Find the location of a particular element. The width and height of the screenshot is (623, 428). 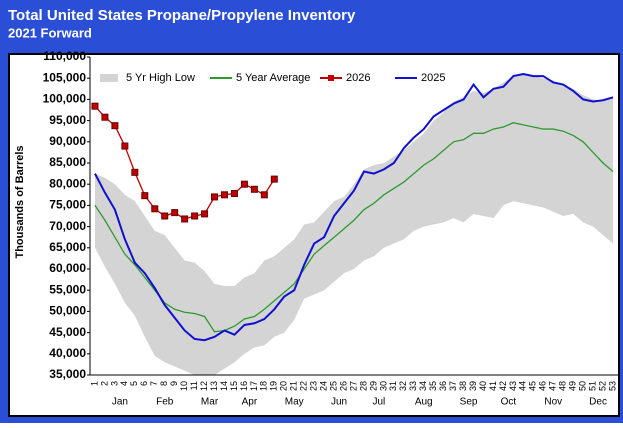

x-tick-label: 45 is located at coordinates (533, 386).